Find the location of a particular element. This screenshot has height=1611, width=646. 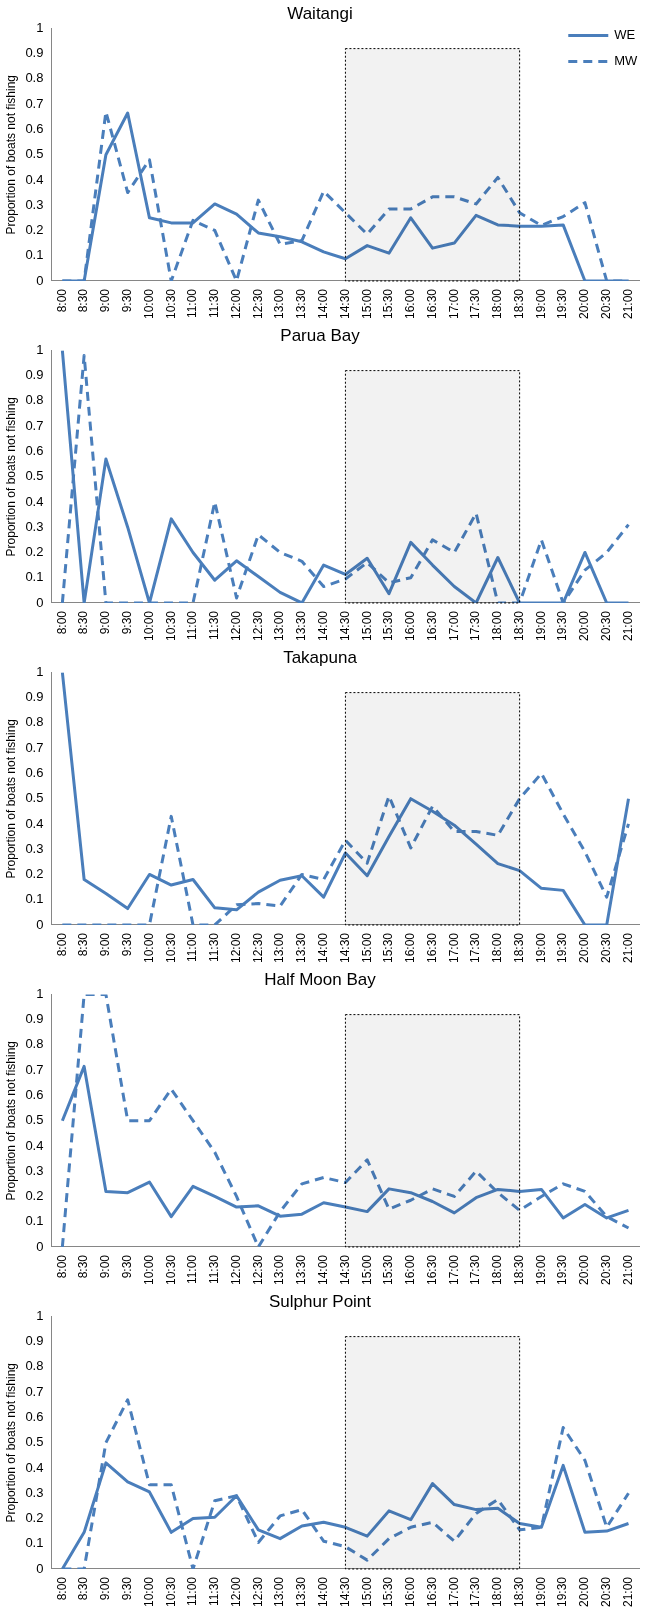

legend-label: MW is located at coordinates (626, 60).